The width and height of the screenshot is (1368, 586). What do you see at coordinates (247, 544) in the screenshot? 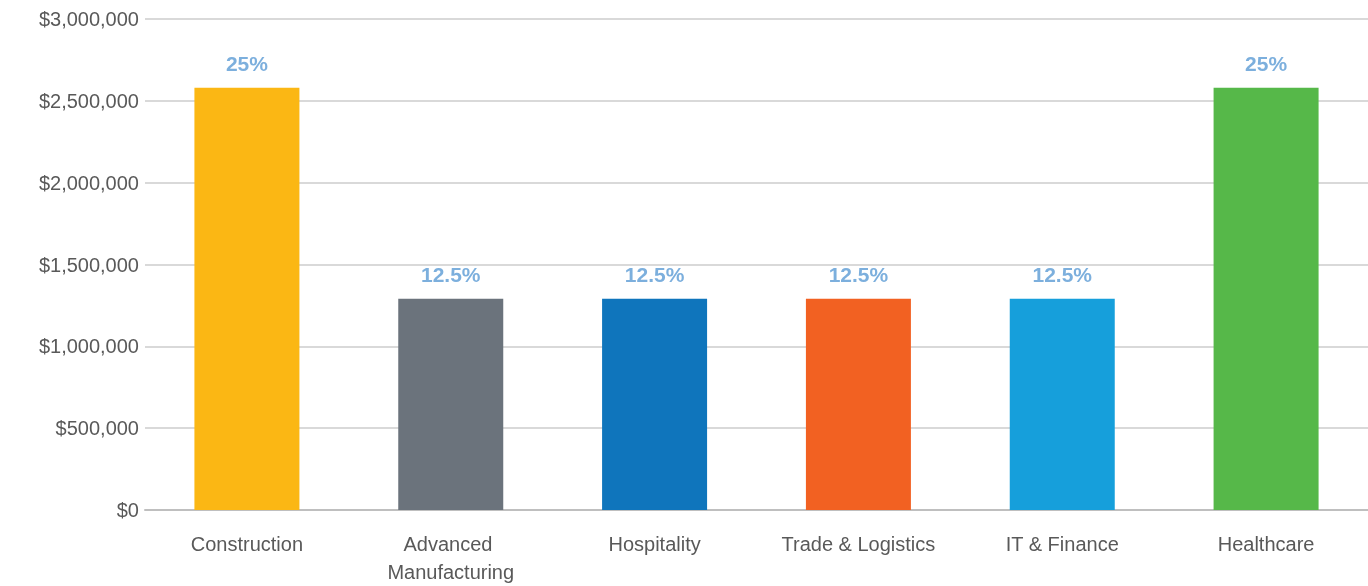
I see `x-tick-label: Construction` at bounding box center [247, 544].